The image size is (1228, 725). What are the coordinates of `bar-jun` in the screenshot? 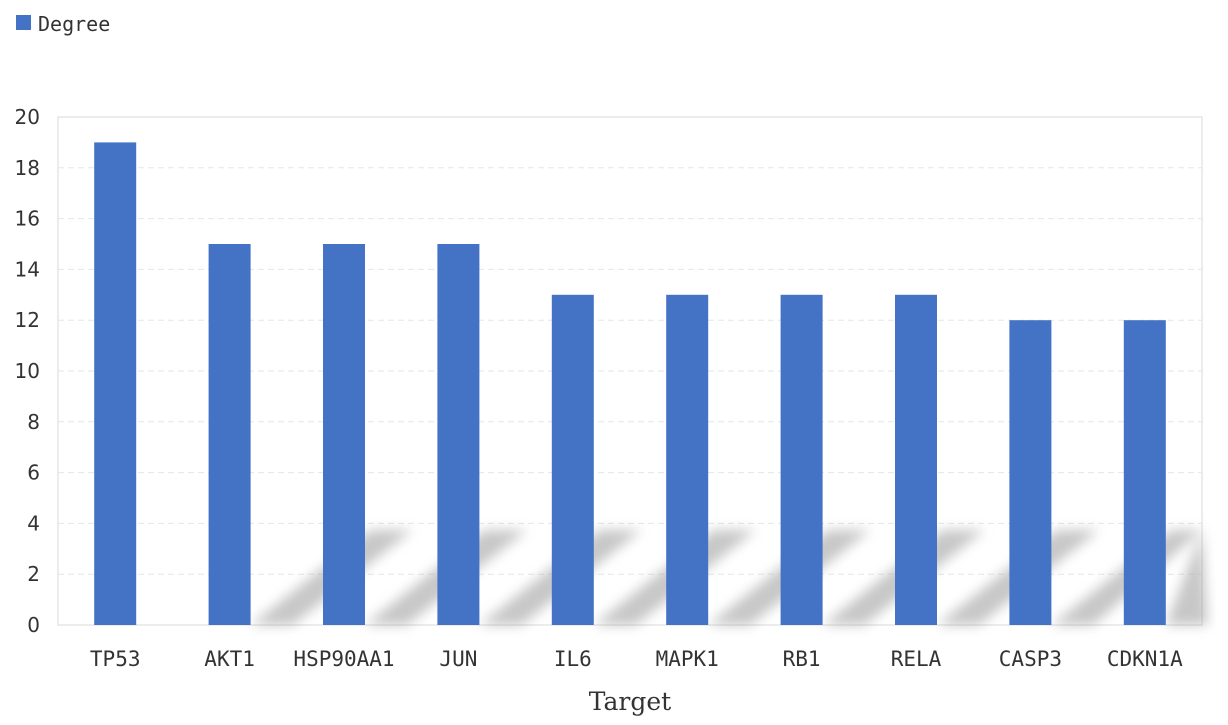 It's located at (458, 434).